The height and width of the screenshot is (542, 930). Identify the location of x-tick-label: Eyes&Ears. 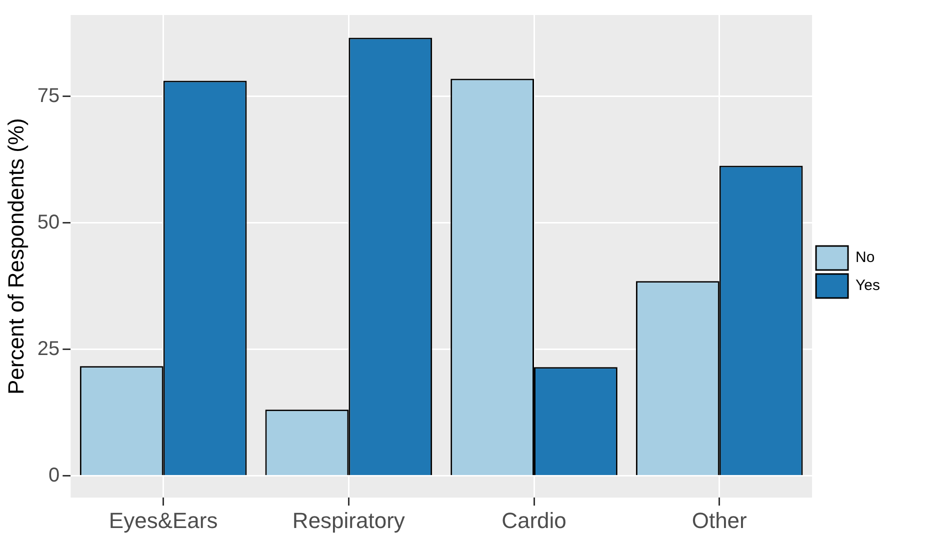
(163, 520).